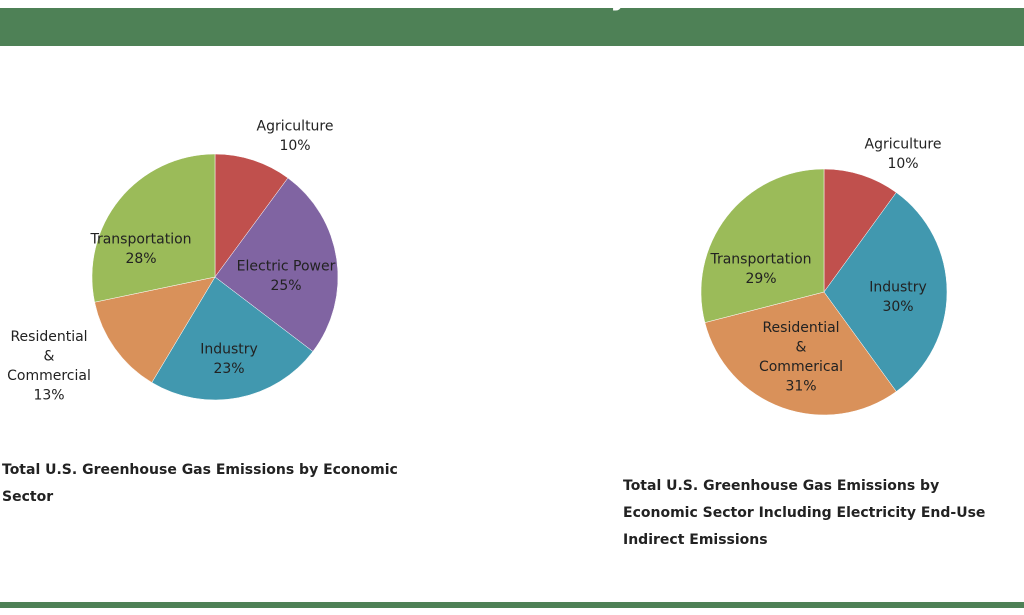  I want to click on header-bar, so click(512, 27).